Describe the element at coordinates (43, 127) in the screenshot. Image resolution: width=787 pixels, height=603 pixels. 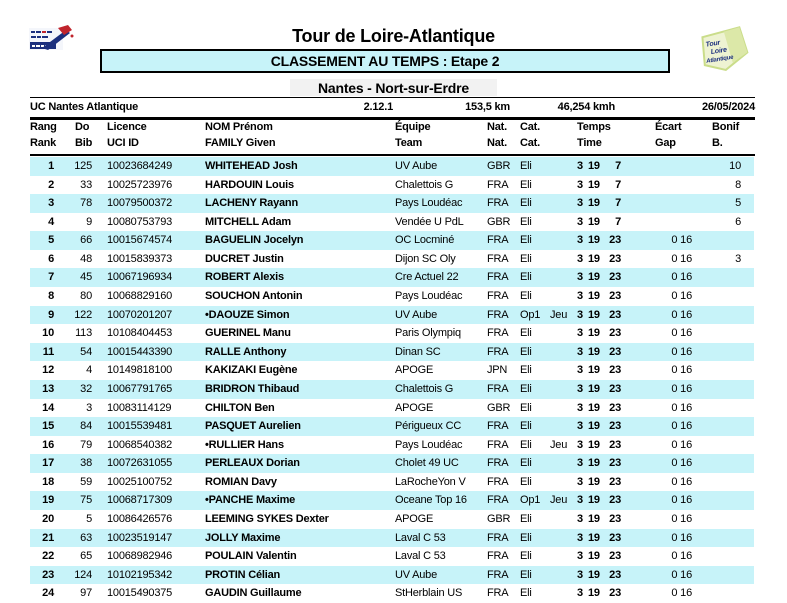
I see `col-header-rank-fr: Rang` at that location.